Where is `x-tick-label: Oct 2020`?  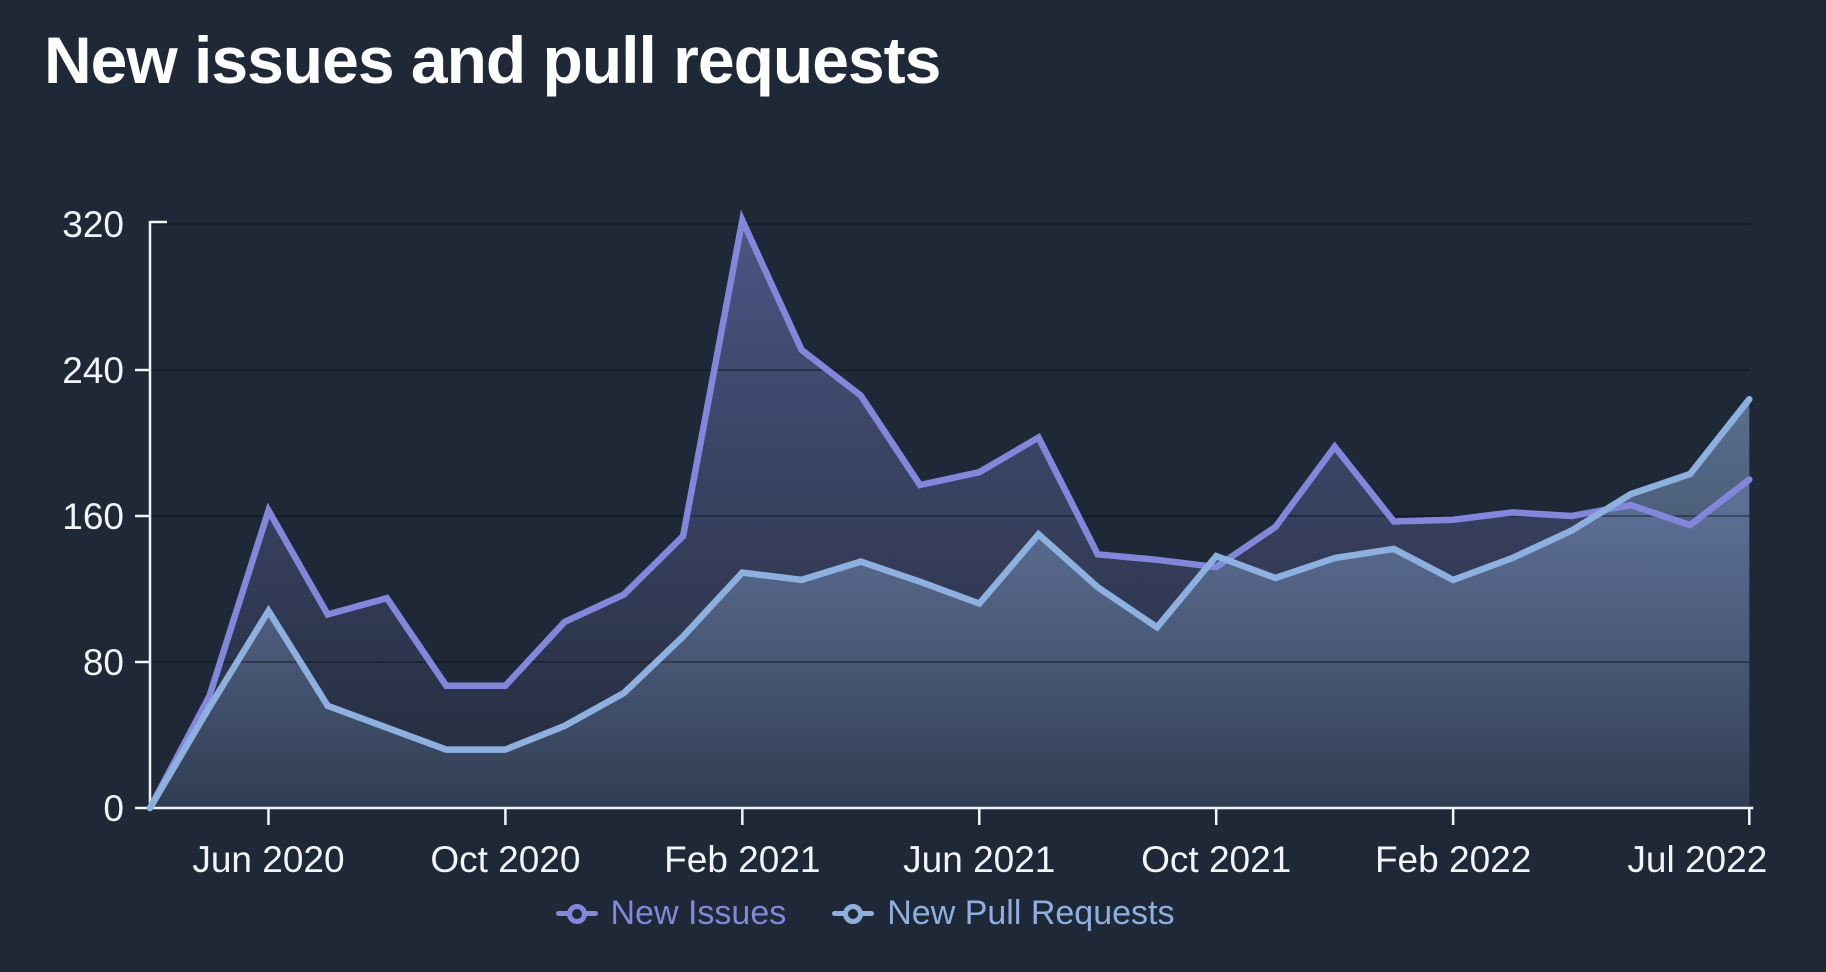
x-tick-label: Oct 2020 is located at coordinates (505, 859).